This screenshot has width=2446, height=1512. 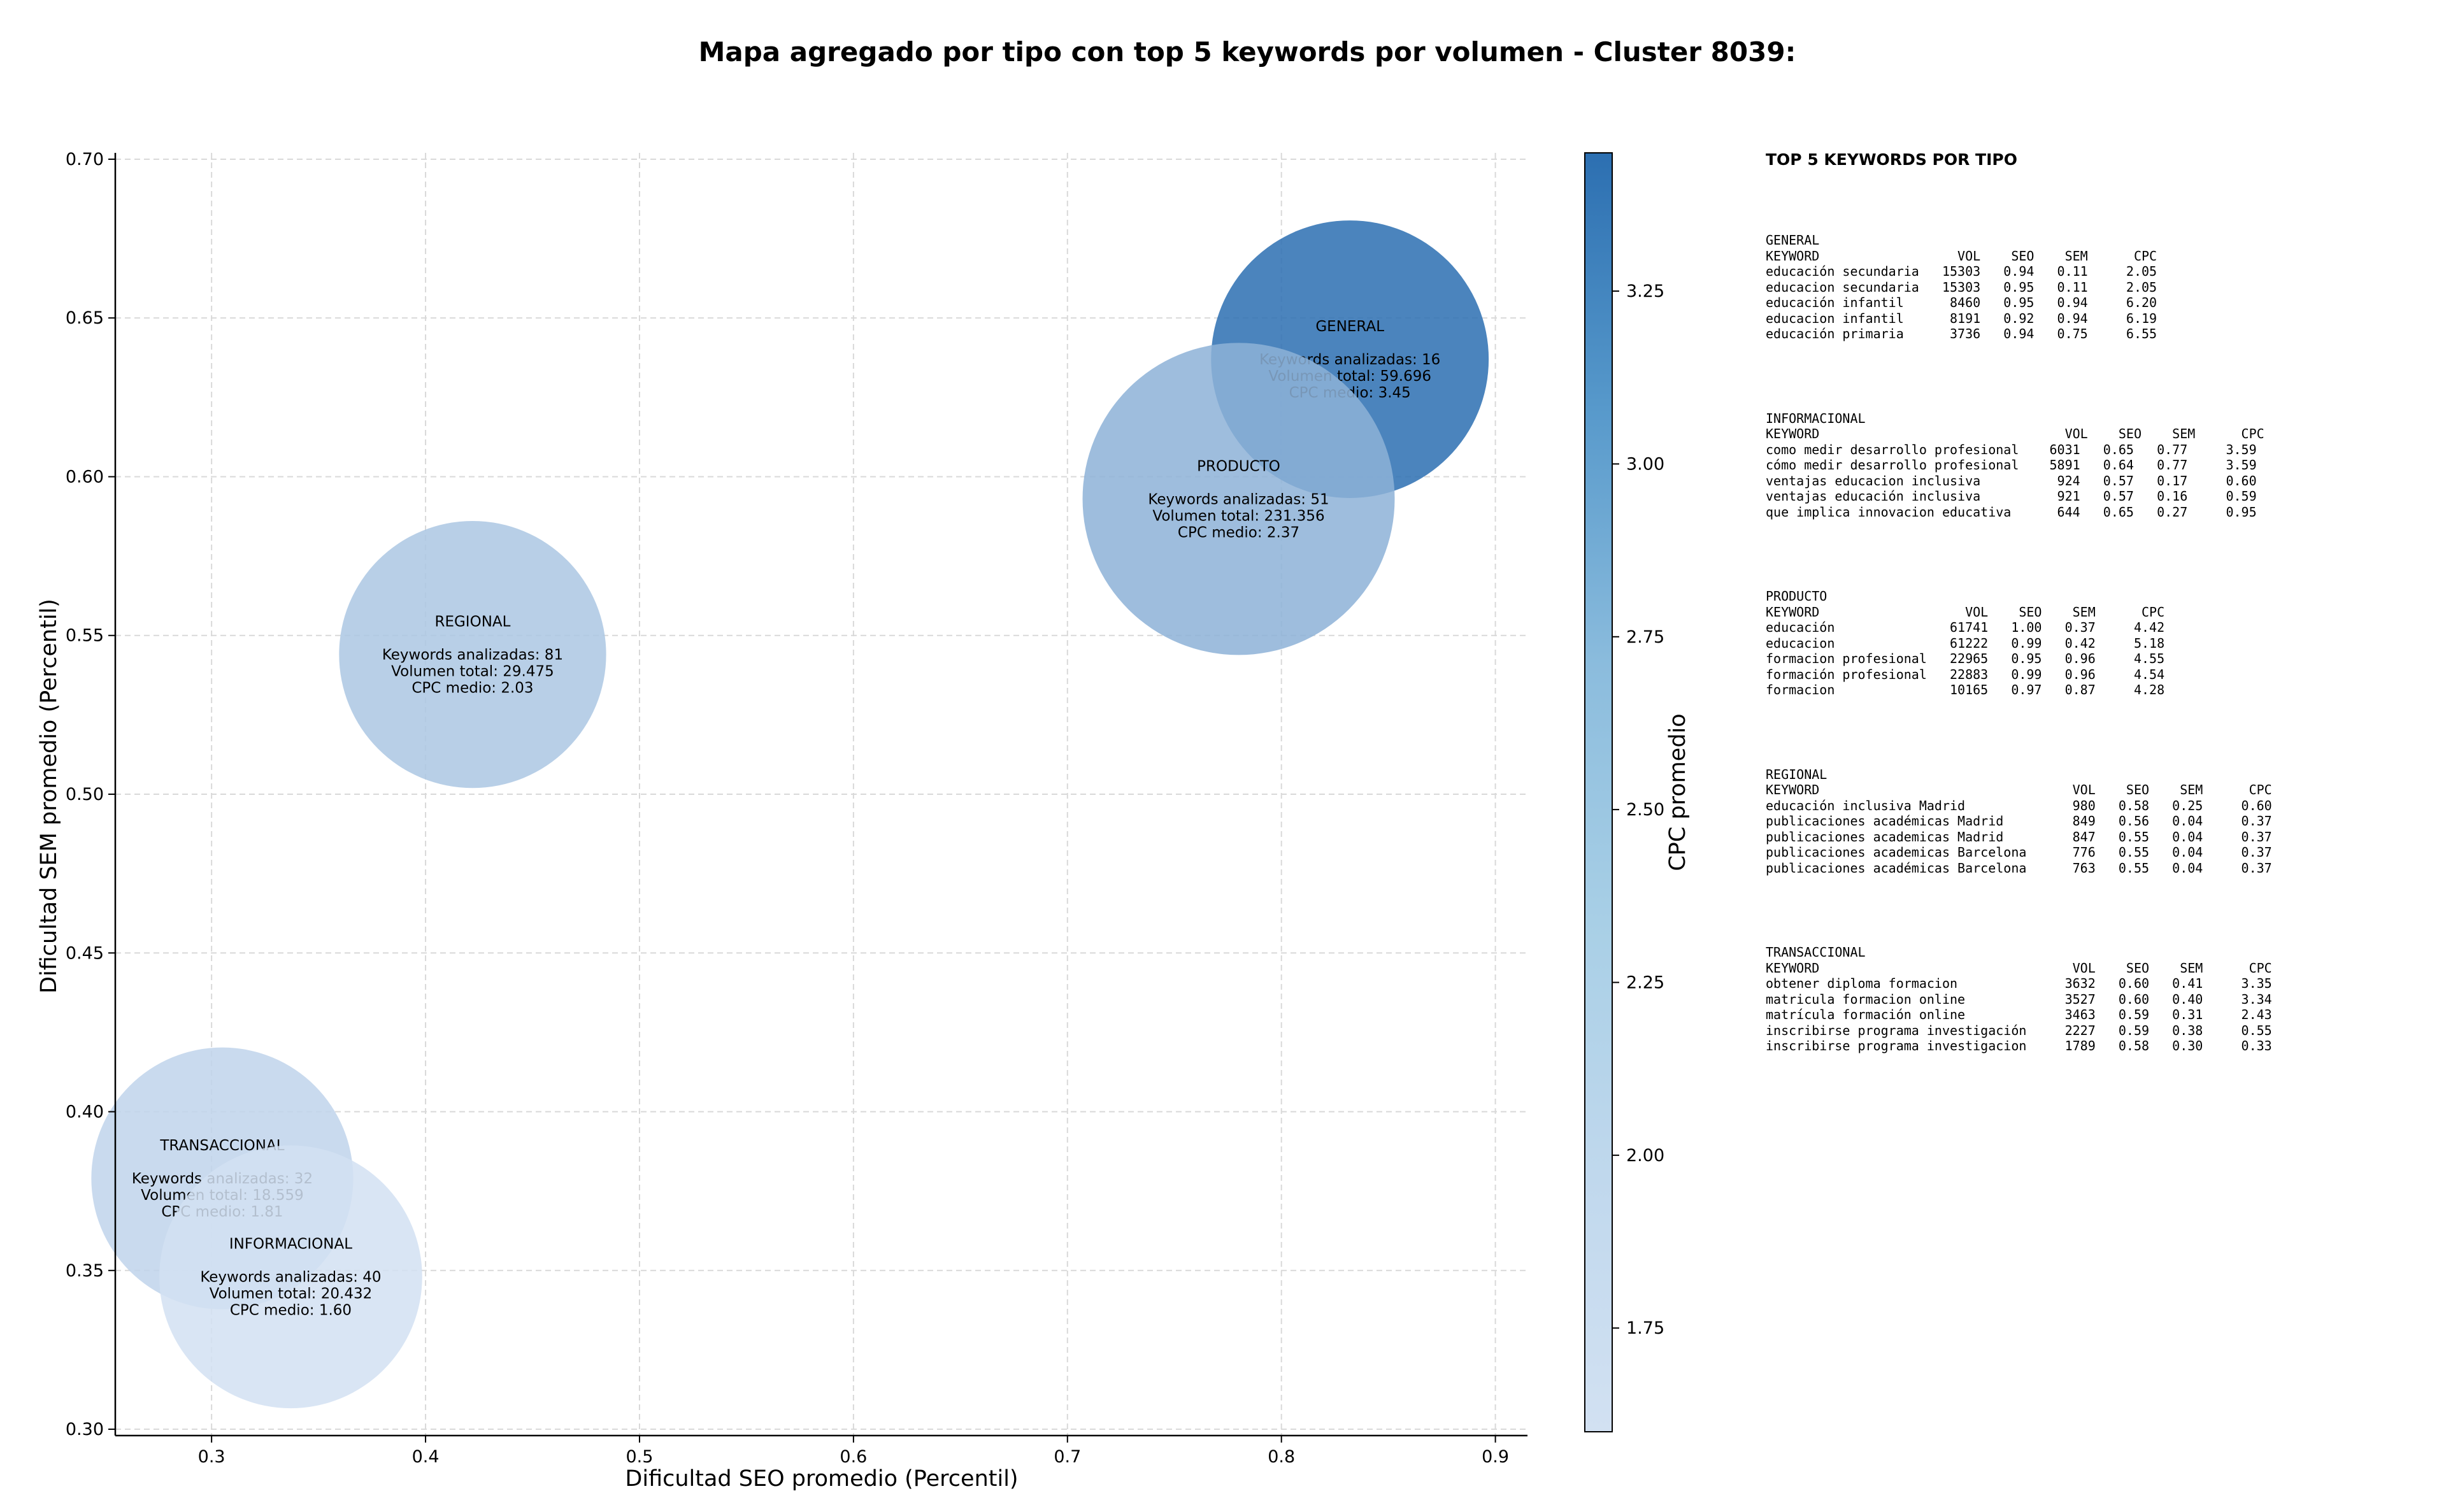 What do you see at coordinates (472, 622) in the screenshot?
I see `bubble-label-line: REGIONAL` at bounding box center [472, 622].